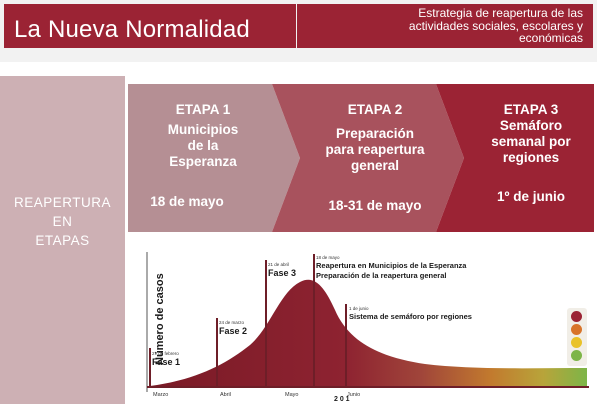 This screenshot has height=404, width=597. I want to click on month-label: Junio, so click(354, 395).